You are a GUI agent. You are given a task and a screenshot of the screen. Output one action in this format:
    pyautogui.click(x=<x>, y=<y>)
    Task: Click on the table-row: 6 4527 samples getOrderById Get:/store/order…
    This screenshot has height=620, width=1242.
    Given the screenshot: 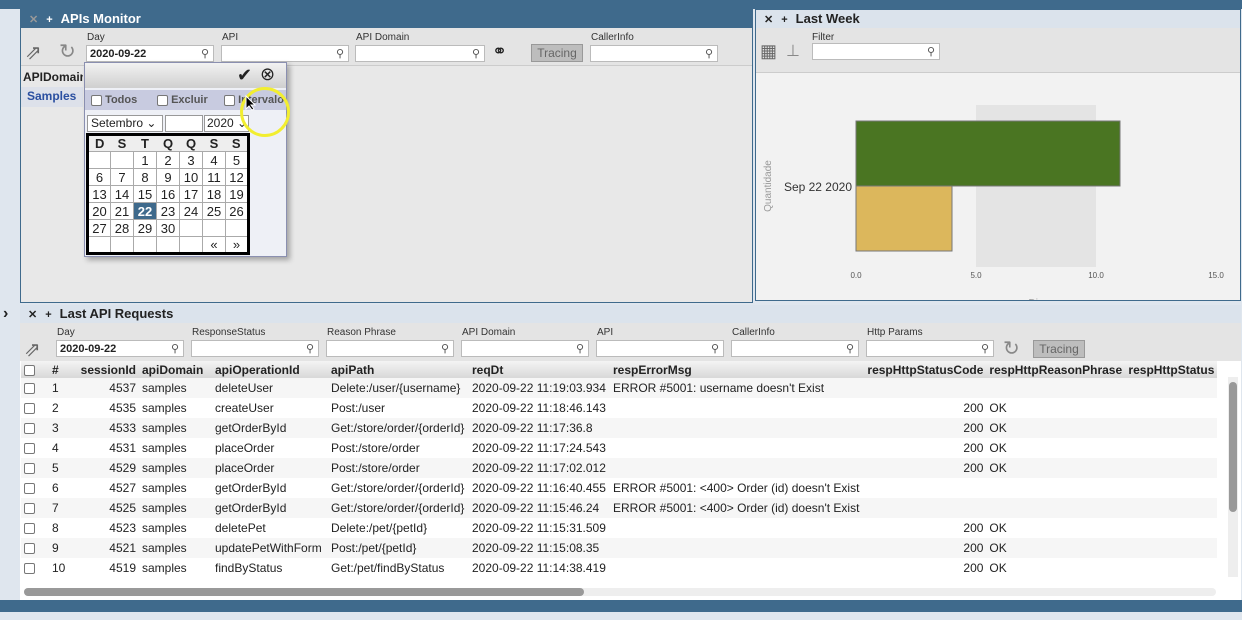 What is the action you would take?
    pyautogui.click(x=619, y=488)
    